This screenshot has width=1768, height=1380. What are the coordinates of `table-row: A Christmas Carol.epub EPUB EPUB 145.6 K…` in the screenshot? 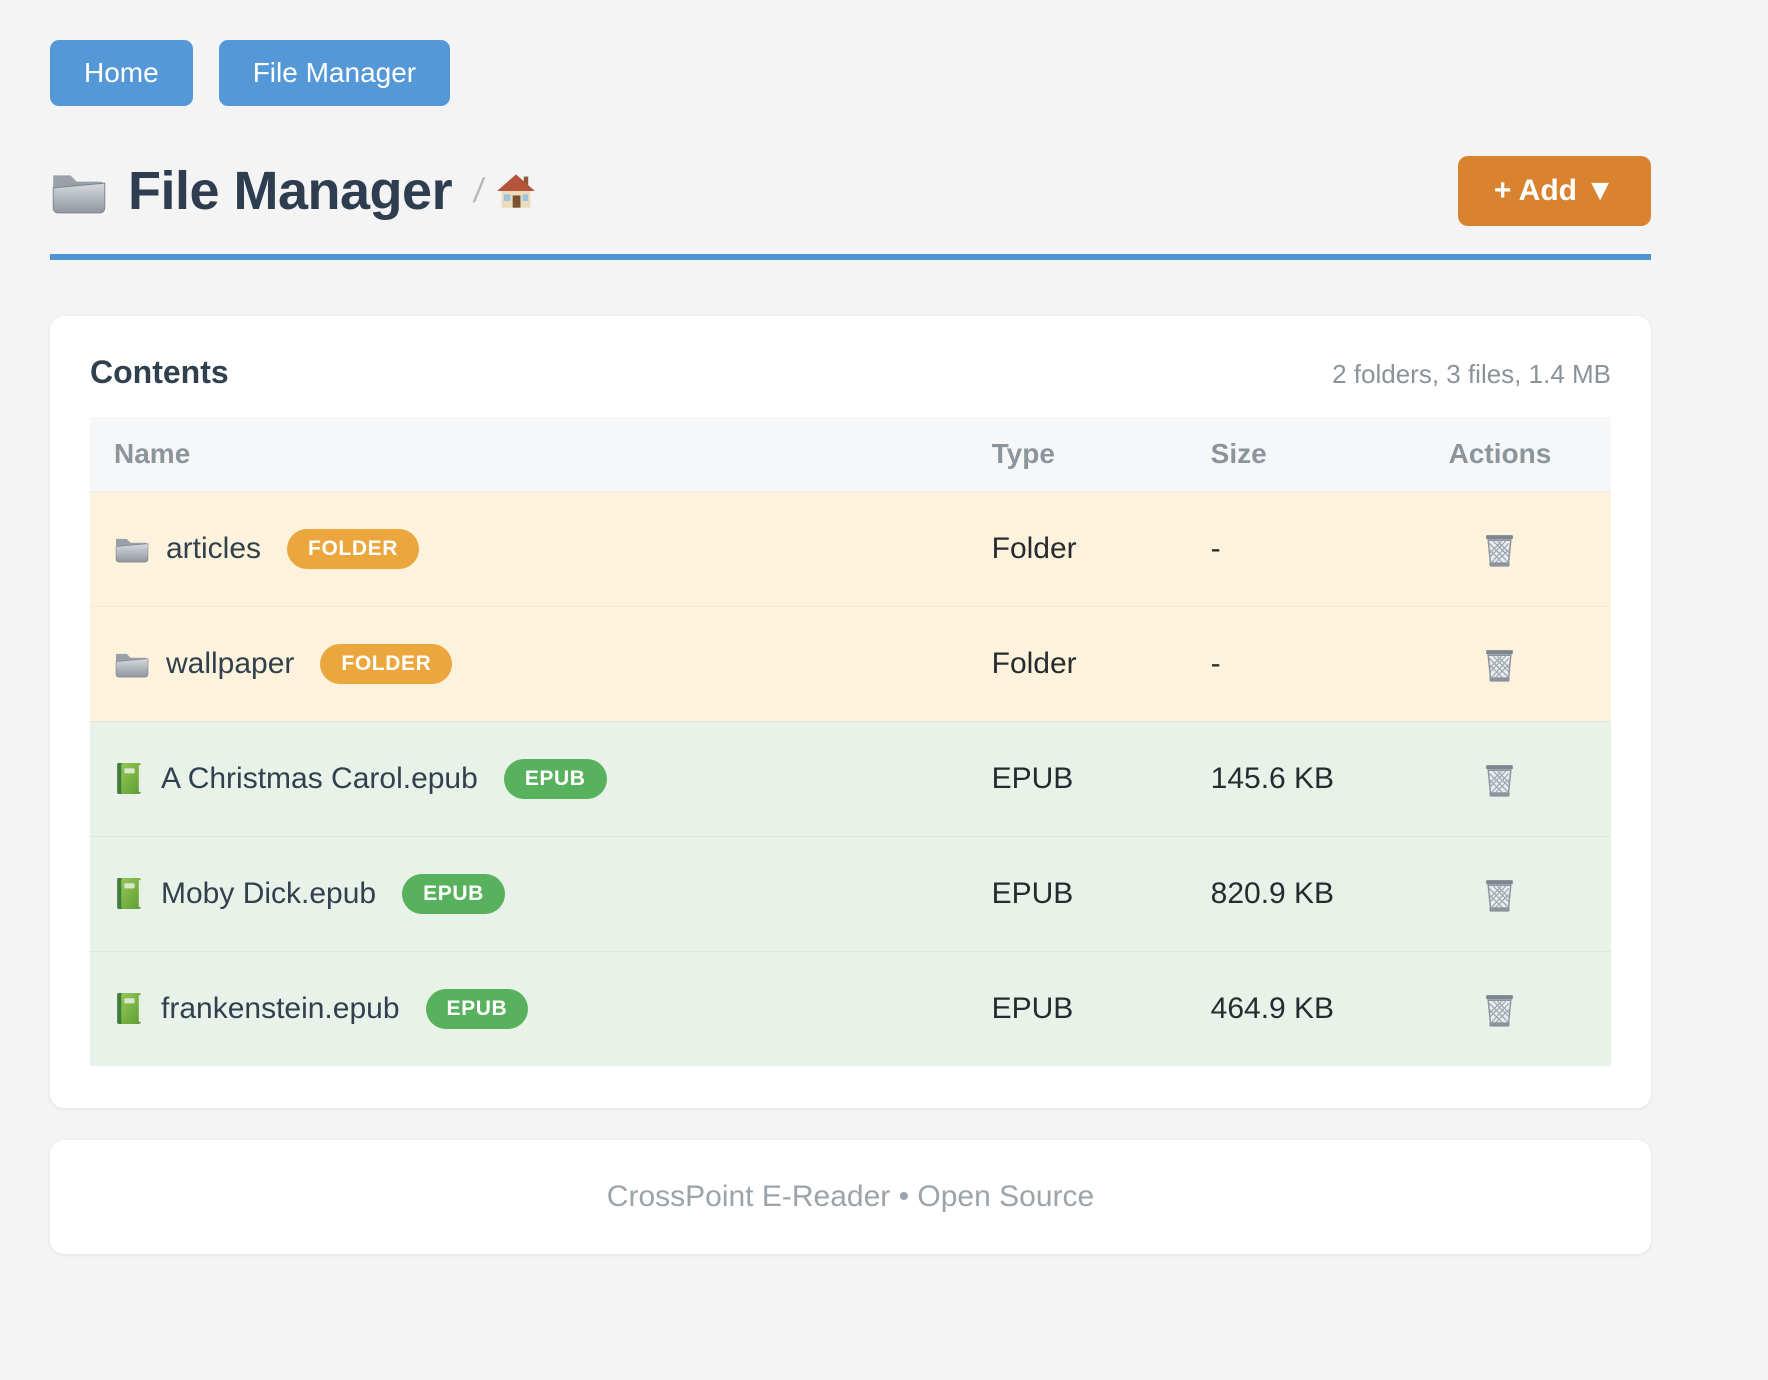 It's located at (850, 778).